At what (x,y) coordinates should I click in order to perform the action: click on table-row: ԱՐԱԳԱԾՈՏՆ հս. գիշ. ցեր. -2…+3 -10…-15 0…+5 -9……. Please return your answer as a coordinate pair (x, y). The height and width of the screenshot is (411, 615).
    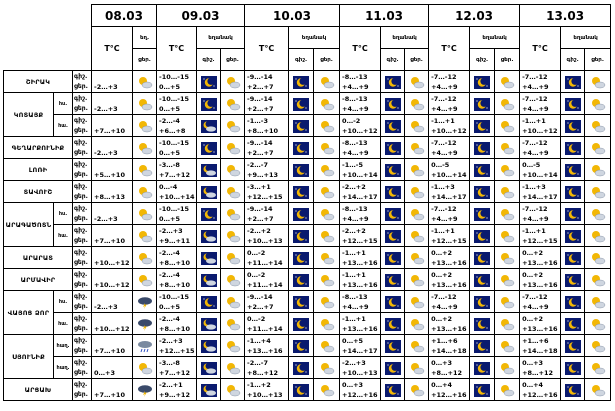
    Looking at the image, I should click on (307, 224).